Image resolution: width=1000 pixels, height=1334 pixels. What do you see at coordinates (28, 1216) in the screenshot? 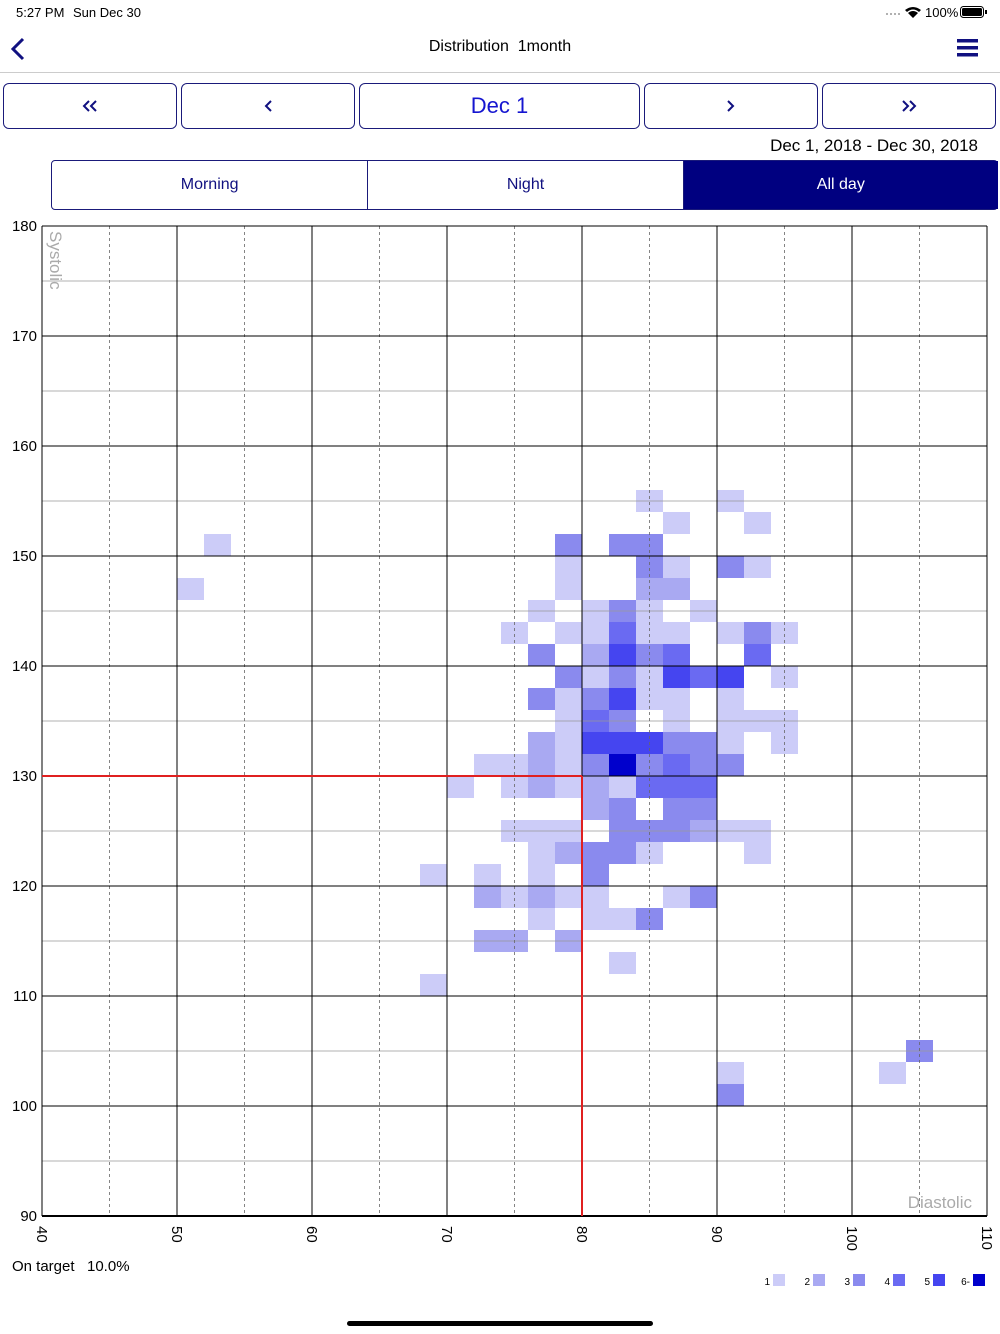
I see `y-tick-label: 90` at bounding box center [28, 1216].